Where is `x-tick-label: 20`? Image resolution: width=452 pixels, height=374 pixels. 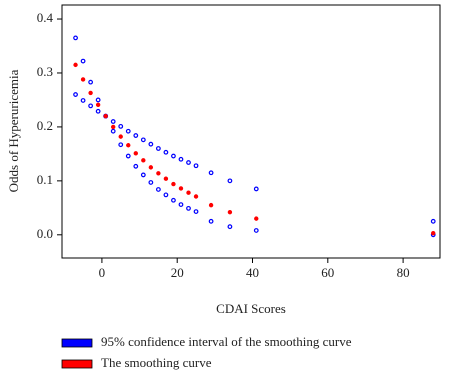
x-tick-label: 20 is located at coordinates (177, 272).